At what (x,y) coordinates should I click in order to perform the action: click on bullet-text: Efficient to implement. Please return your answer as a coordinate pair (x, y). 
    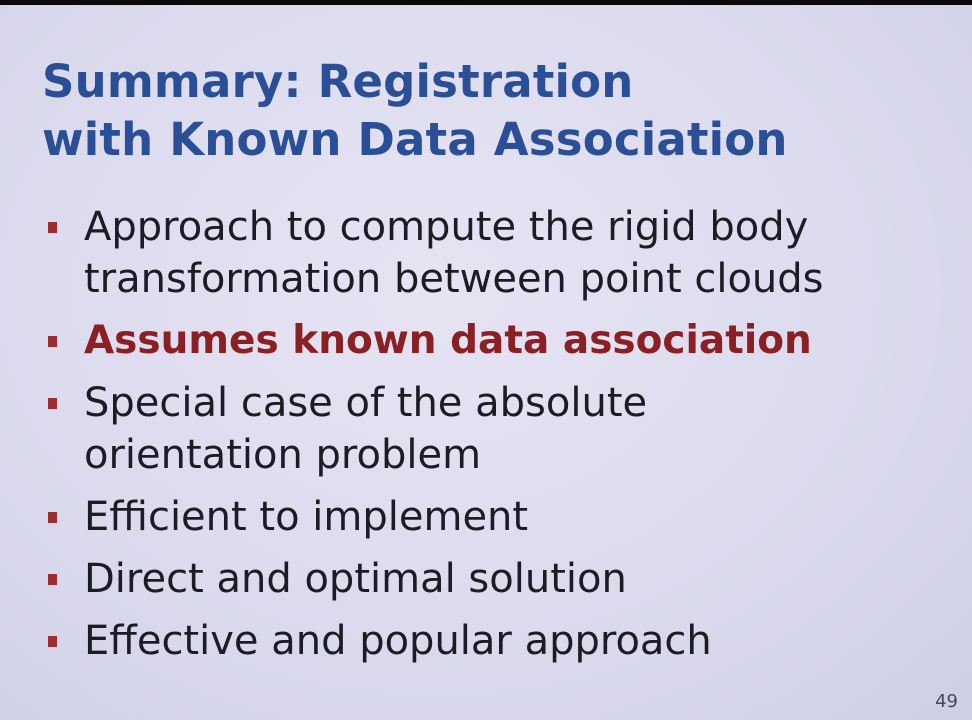
    Looking at the image, I should click on (516, 517).